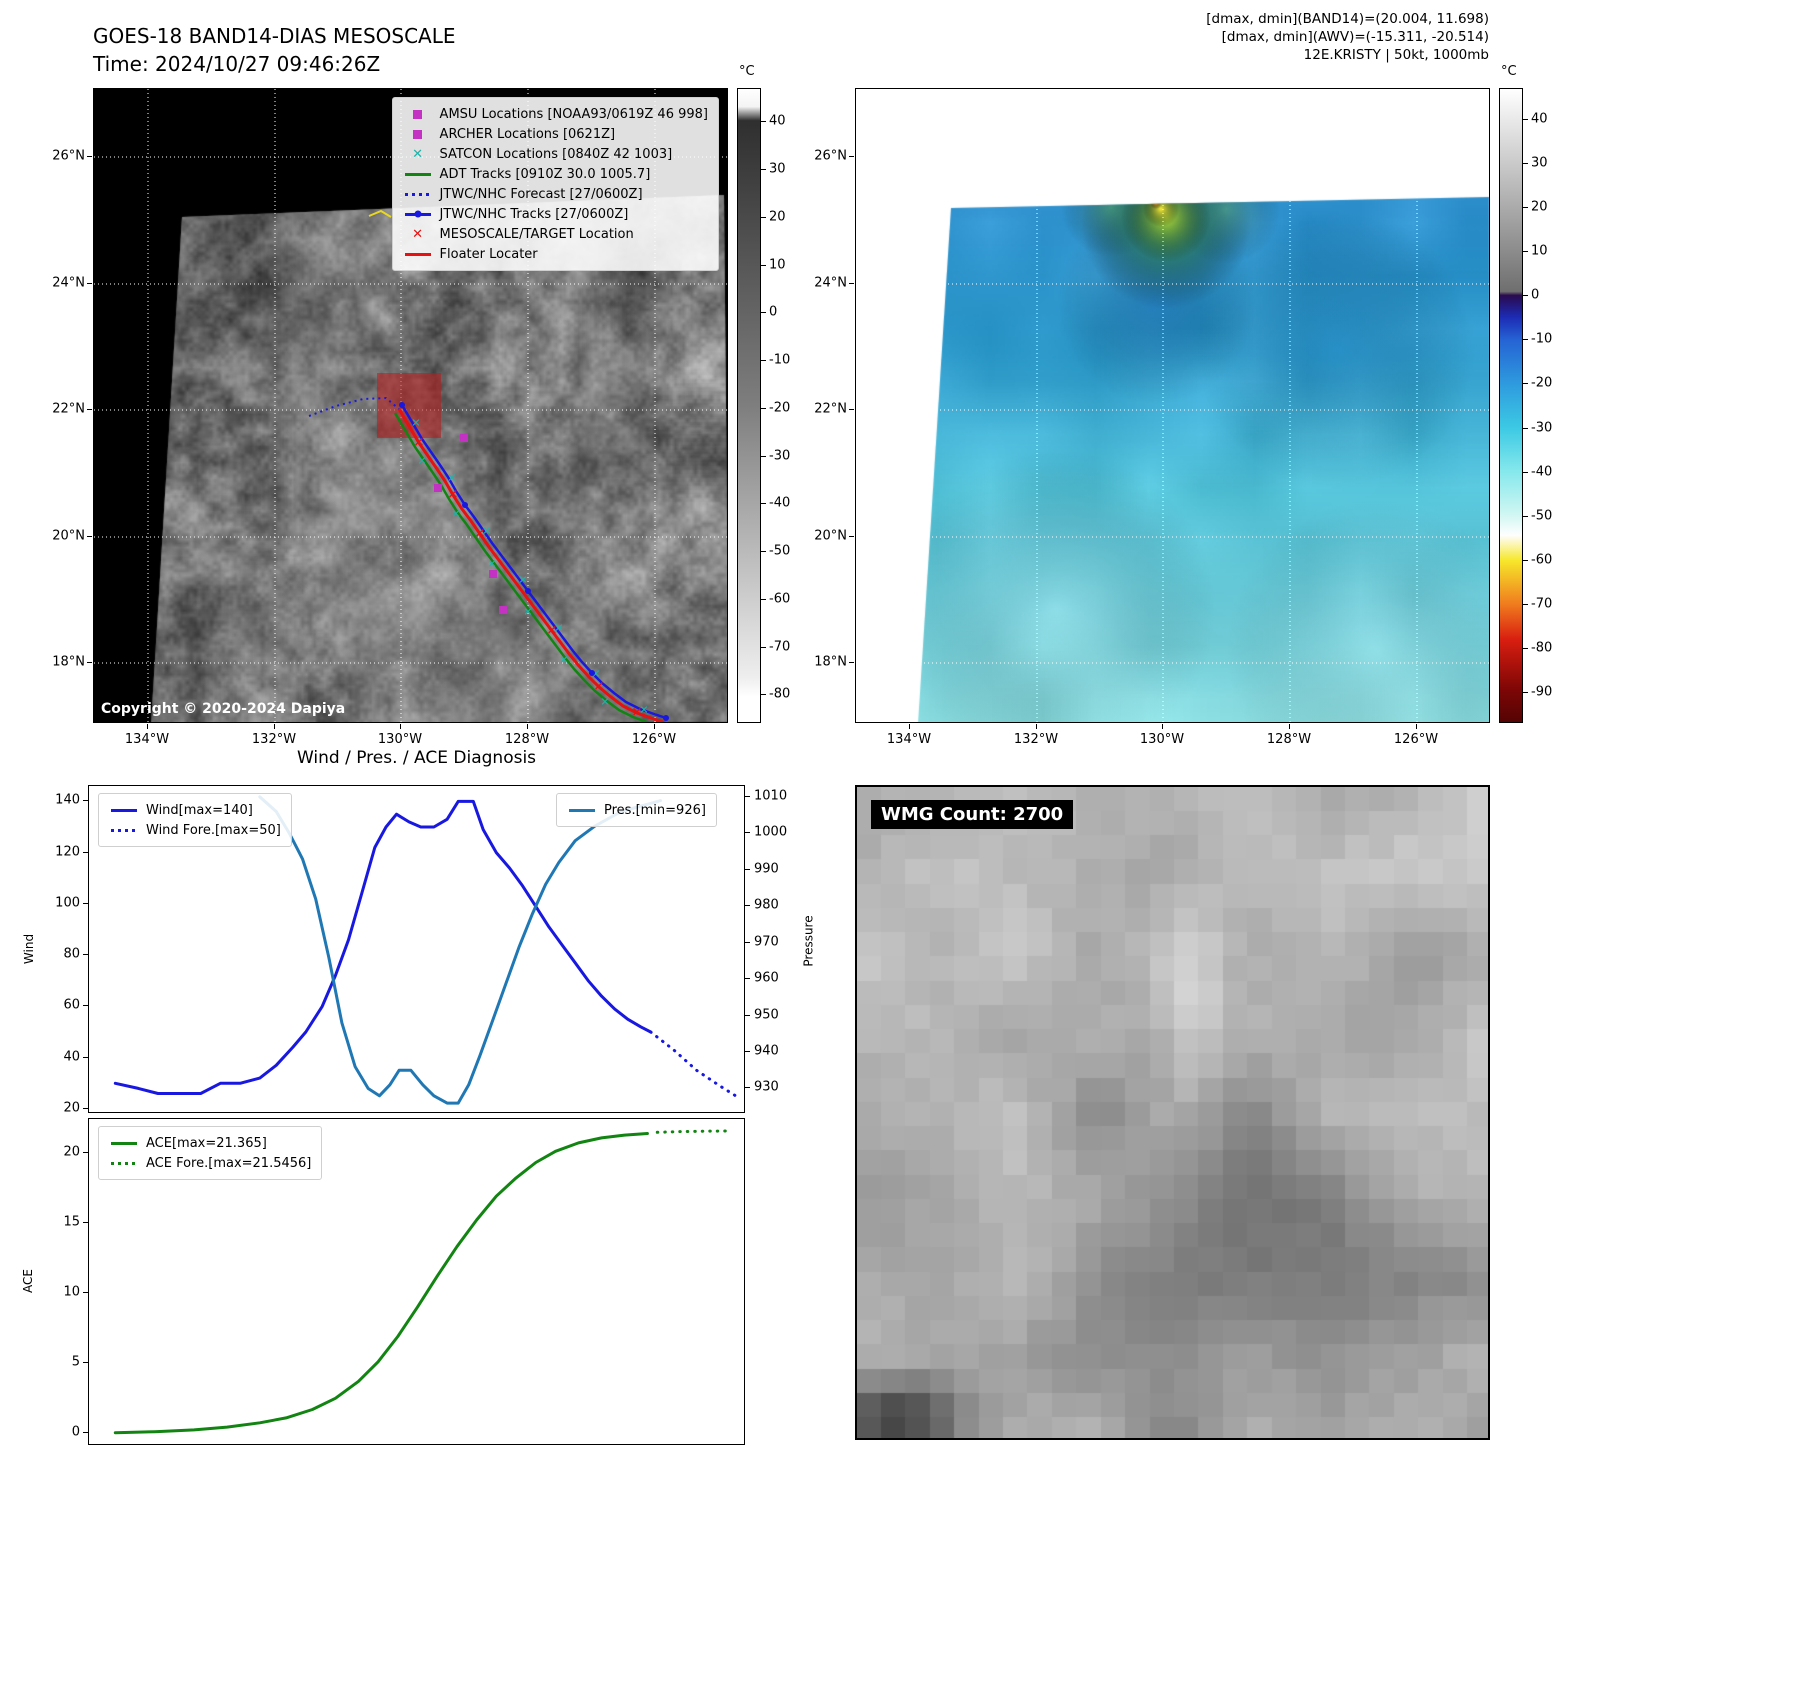 Image resolution: width=1797 pixels, height=1690 pixels. I want to click on awv-colorbar-unit: °C, so click(1509, 71).